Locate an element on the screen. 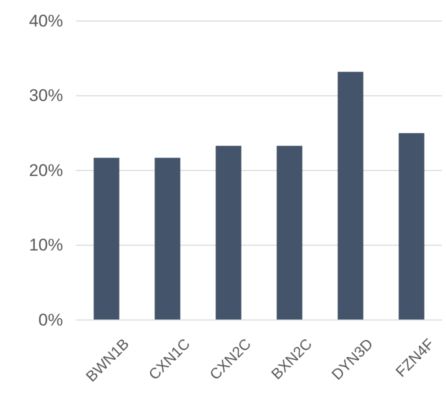 This screenshot has height=412, width=446. y-tick-label: 30% is located at coordinates (45, 96).